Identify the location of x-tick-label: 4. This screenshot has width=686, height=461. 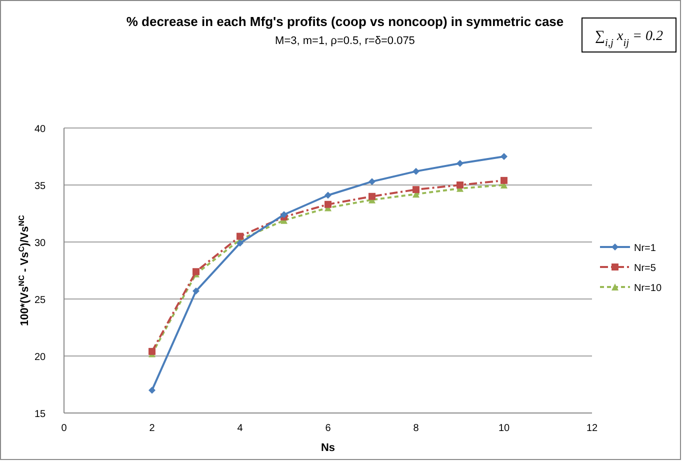
(240, 428).